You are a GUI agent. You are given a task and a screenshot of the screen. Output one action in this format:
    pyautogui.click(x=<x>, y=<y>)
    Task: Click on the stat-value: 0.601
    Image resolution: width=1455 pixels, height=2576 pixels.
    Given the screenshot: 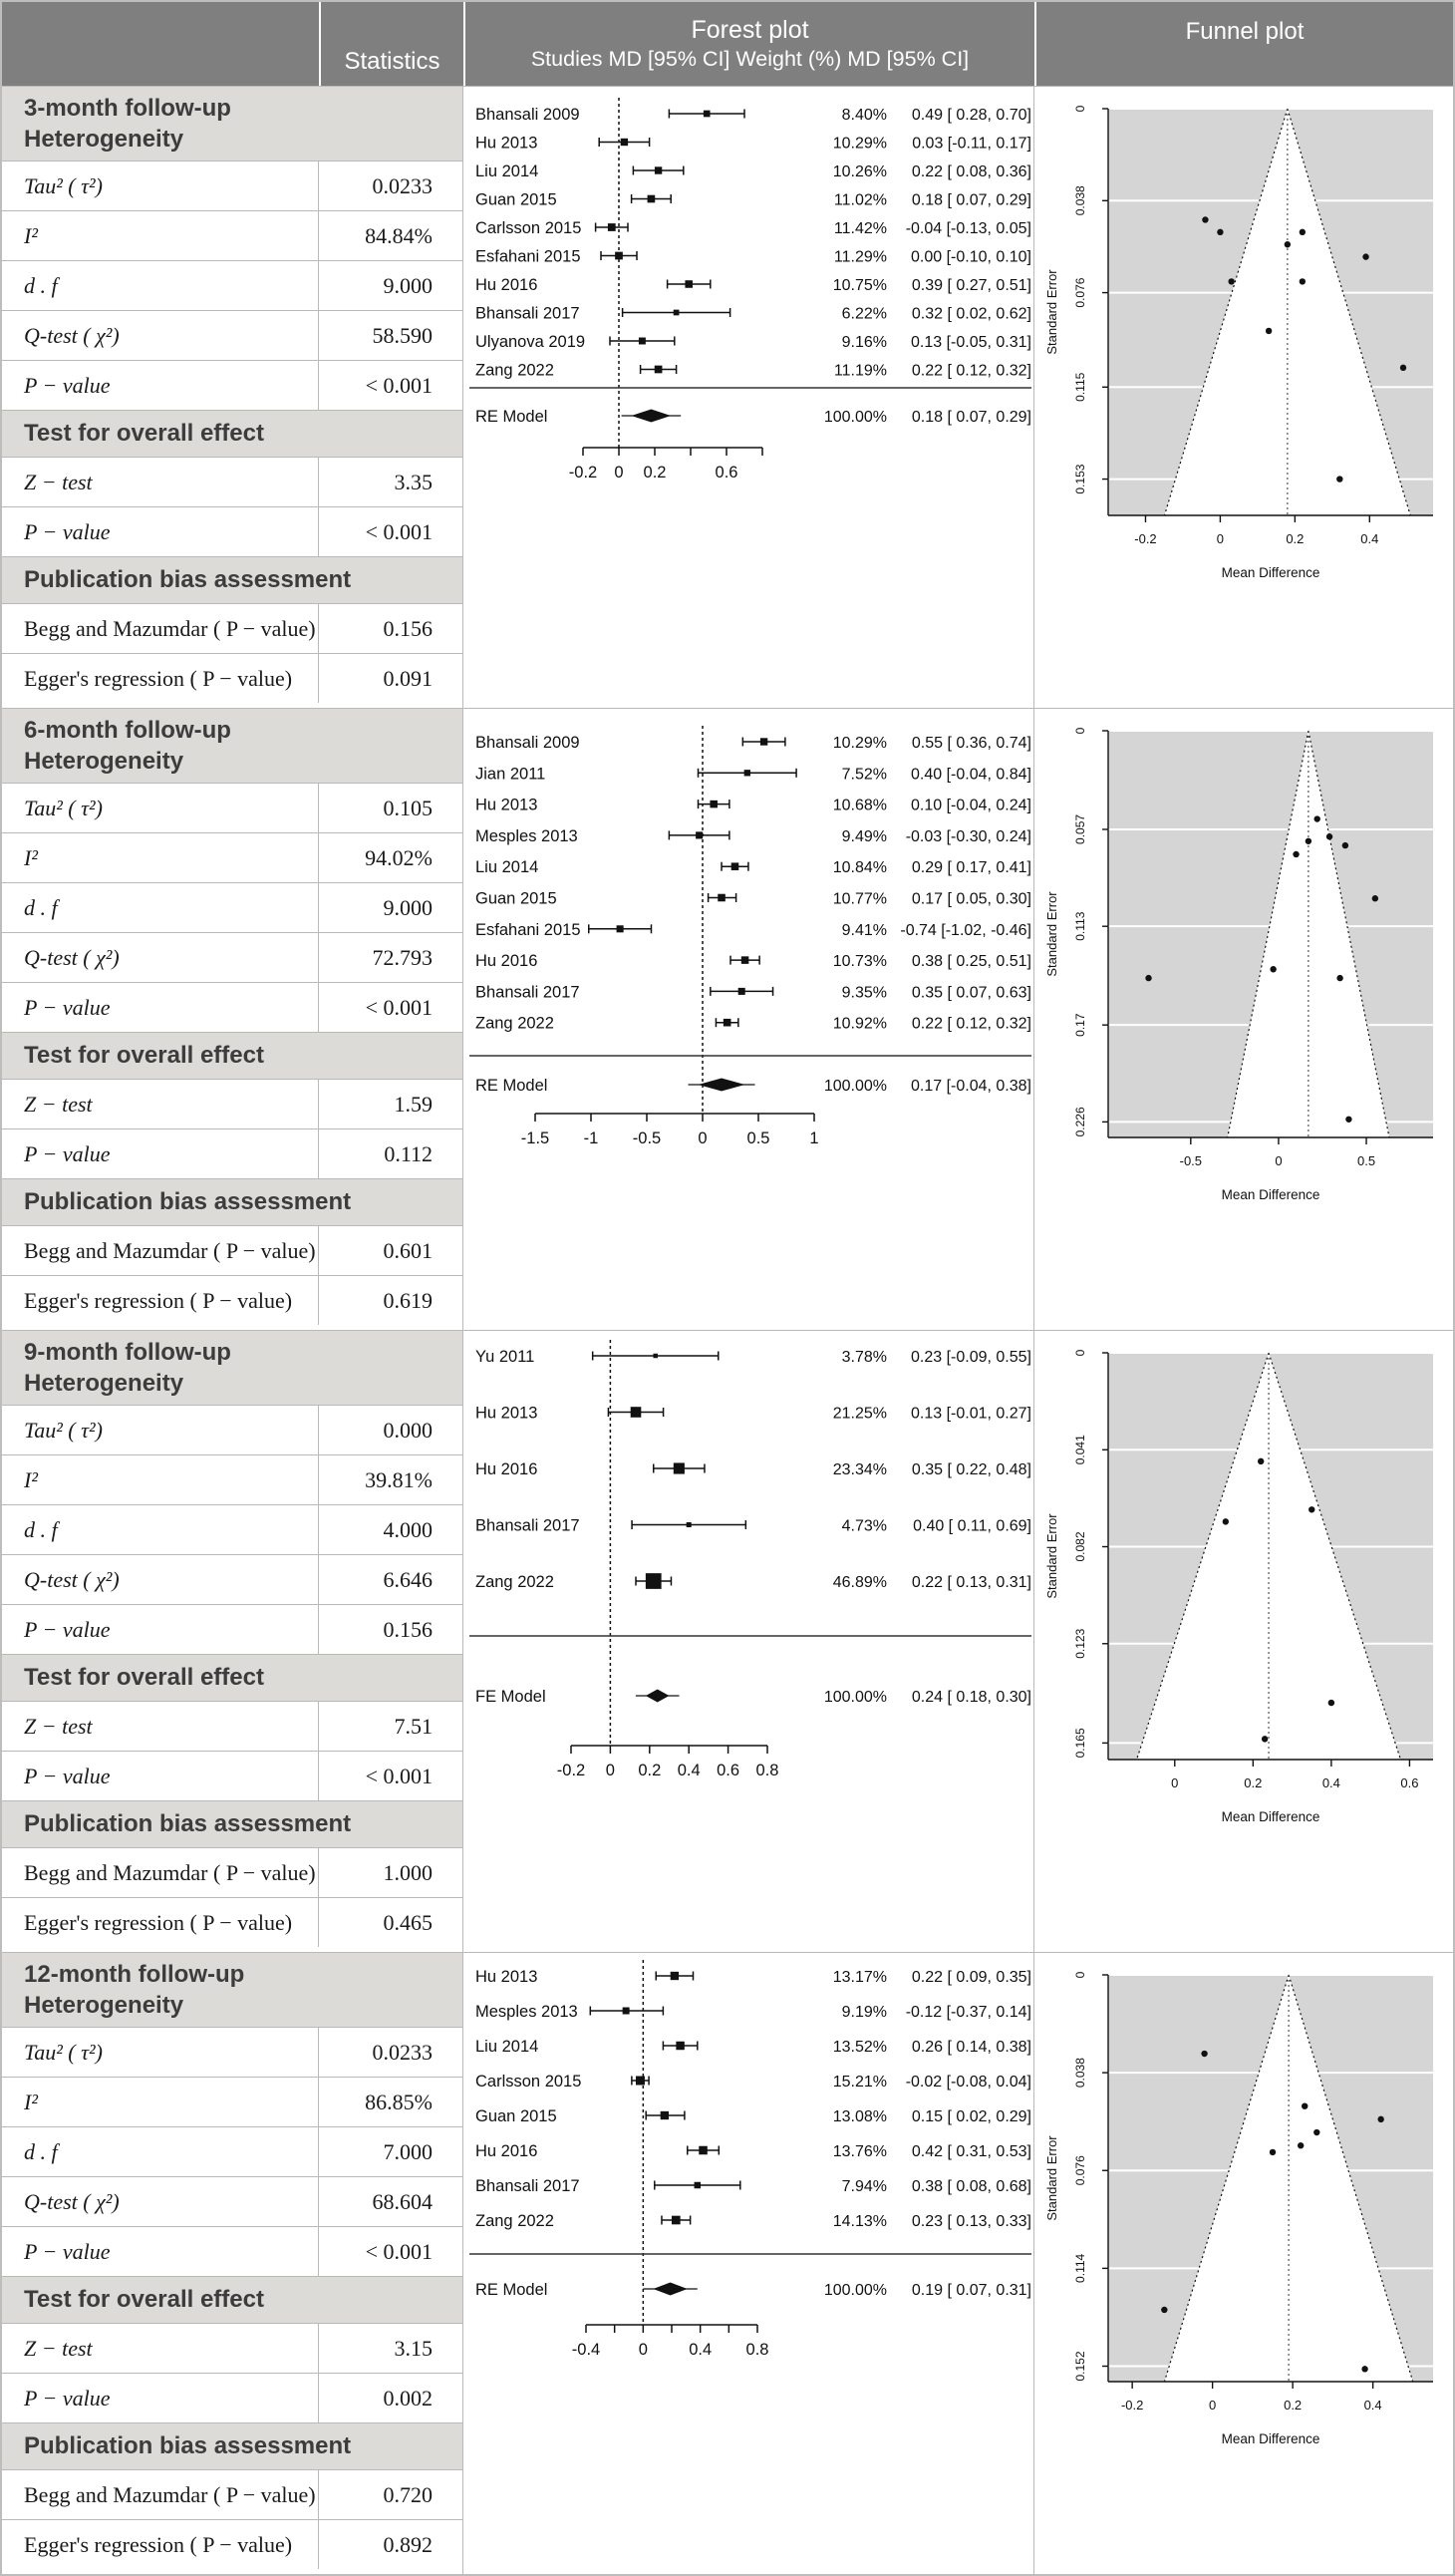 What is the action you would take?
    pyautogui.click(x=408, y=1250)
    